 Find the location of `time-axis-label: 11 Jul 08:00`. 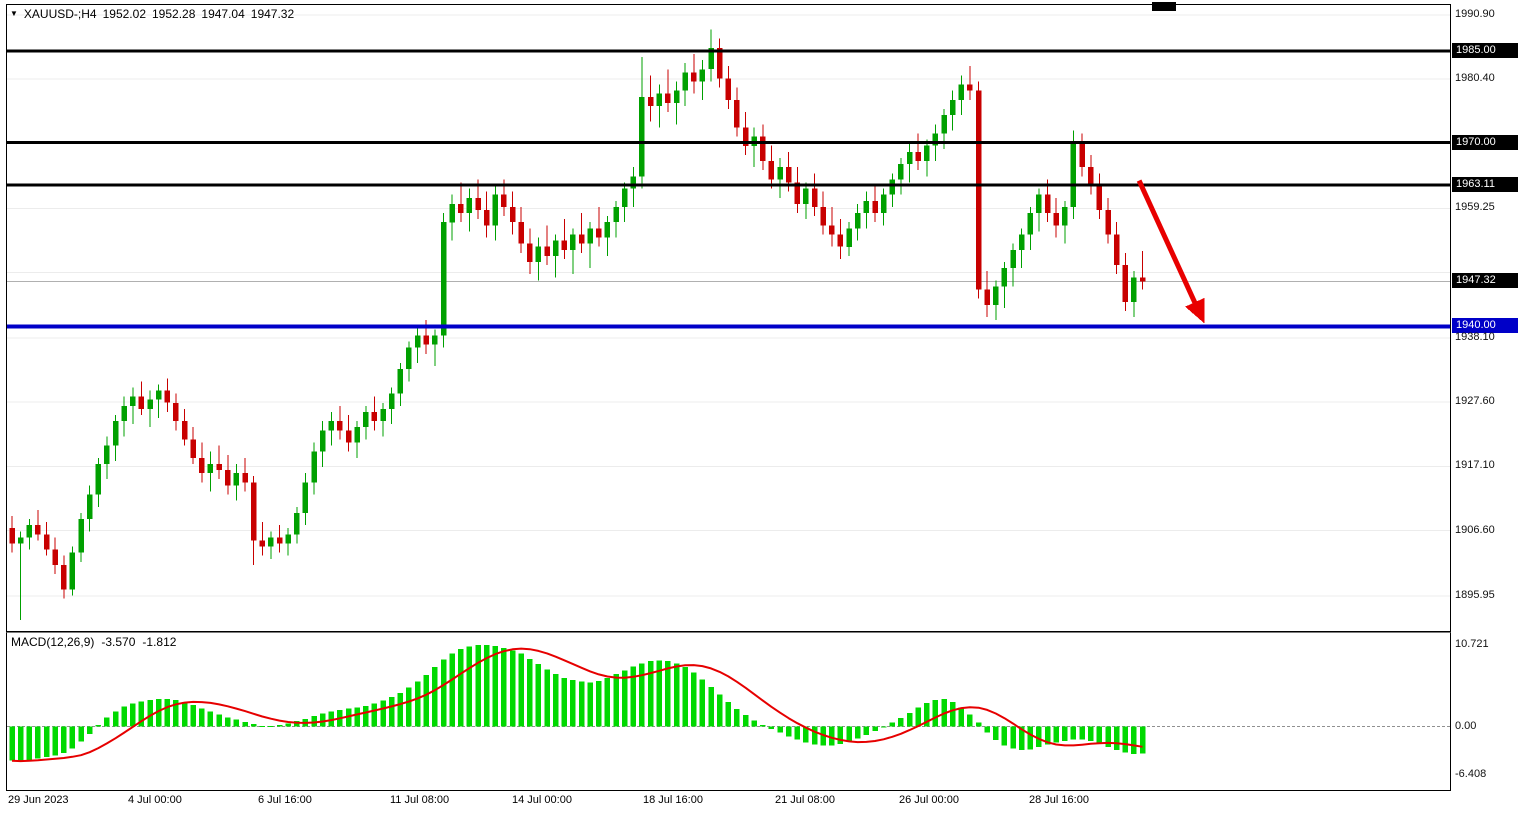

time-axis-label: 11 Jul 08:00 is located at coordinates (420, 800).